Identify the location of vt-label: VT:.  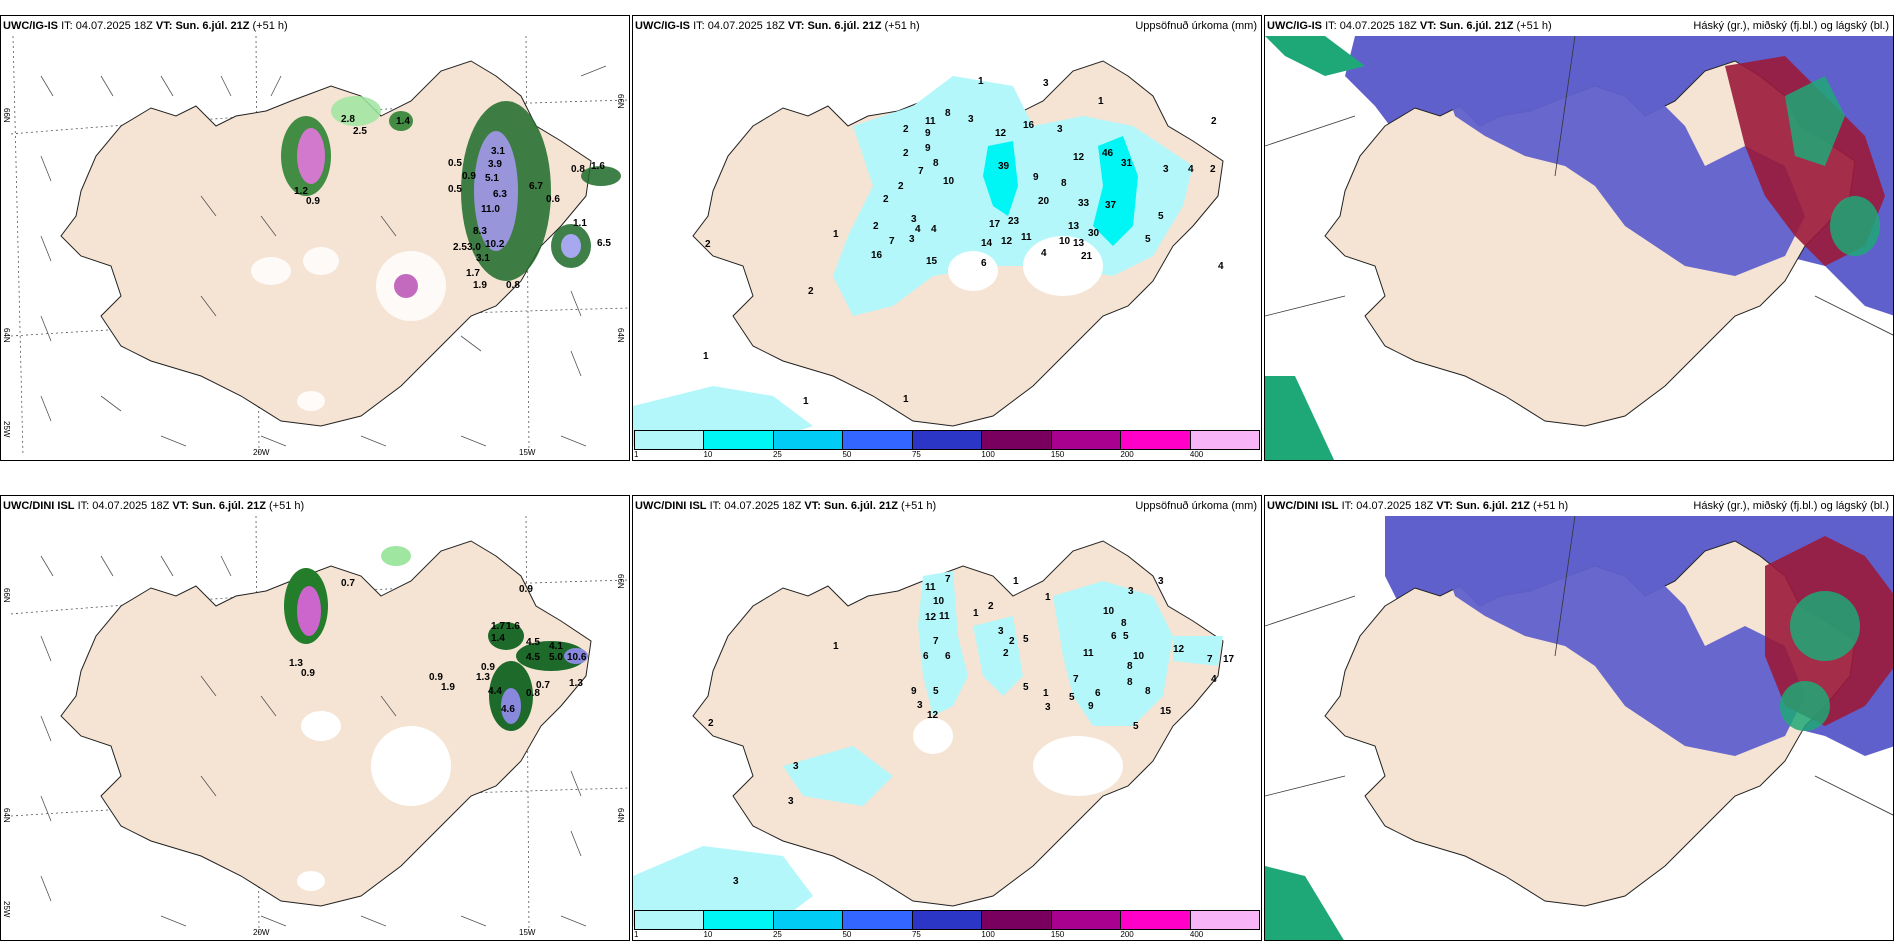
(812, 506).